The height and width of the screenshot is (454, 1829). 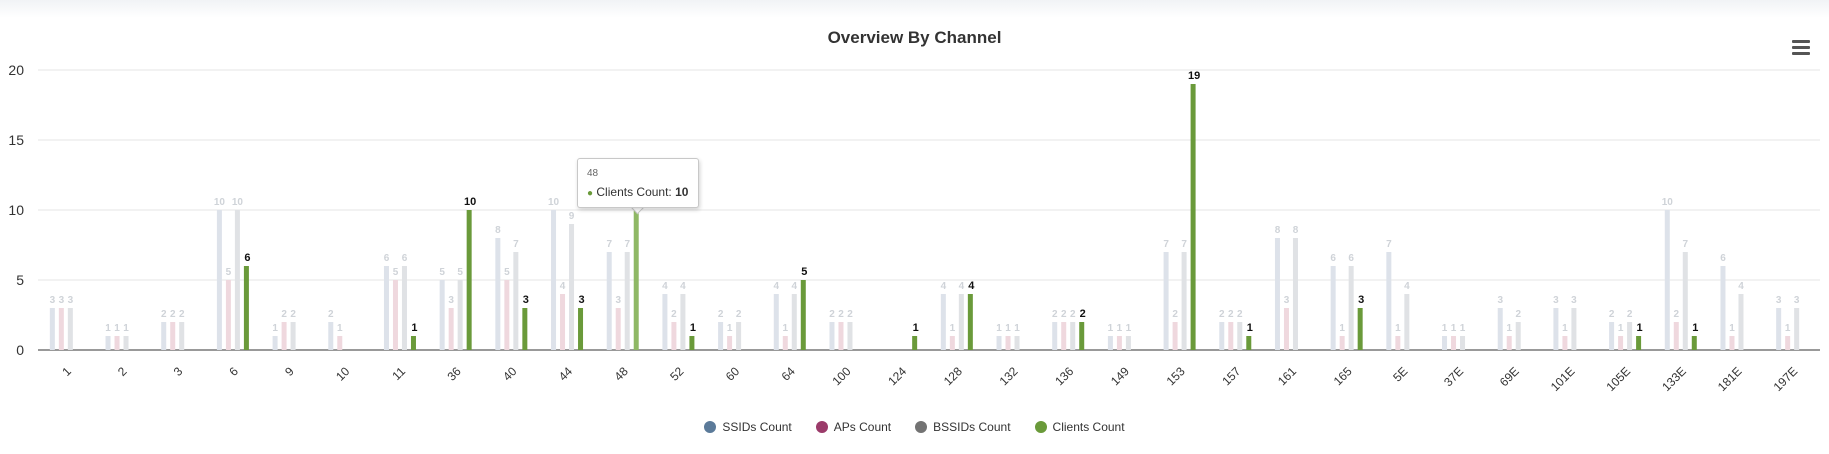 I want to click on x-tick-label: 64, so click(x=789, y=374).